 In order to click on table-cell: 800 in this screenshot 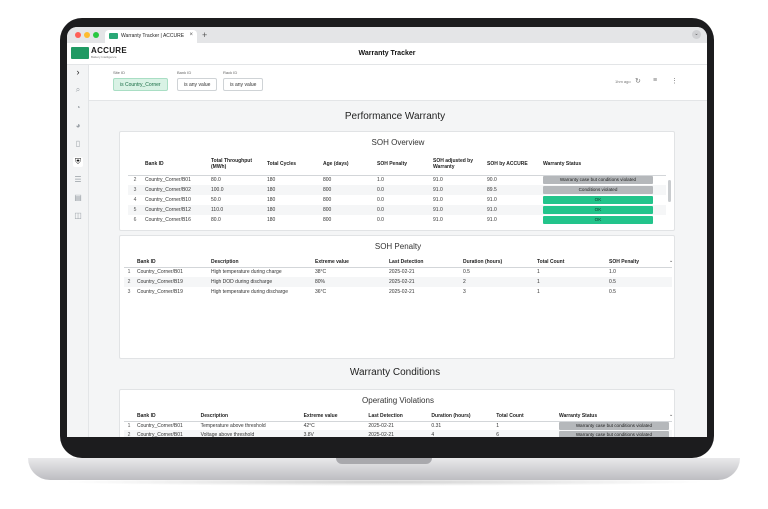, I will do `click(327, 220)`.